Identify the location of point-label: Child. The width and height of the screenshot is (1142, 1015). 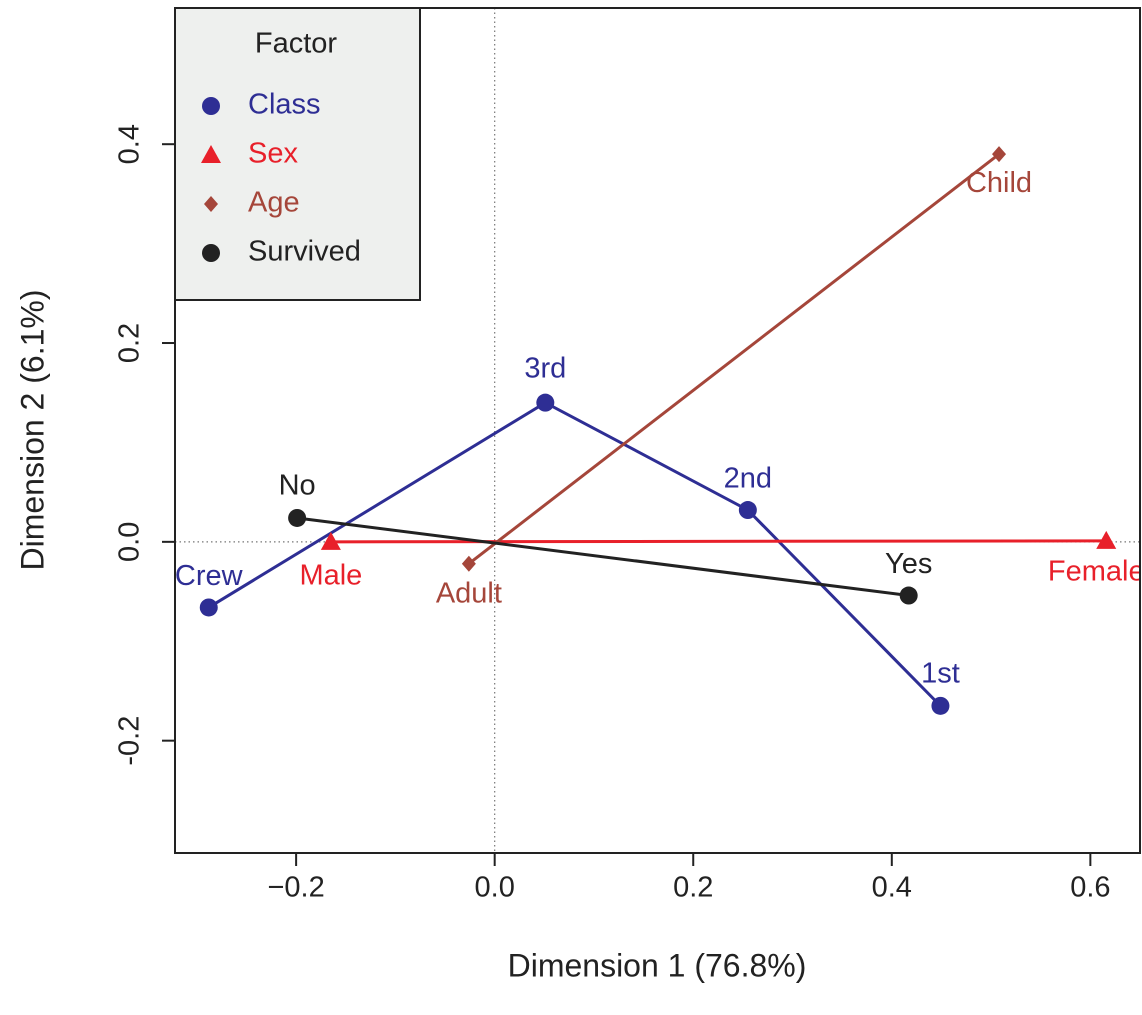
(999, 183).